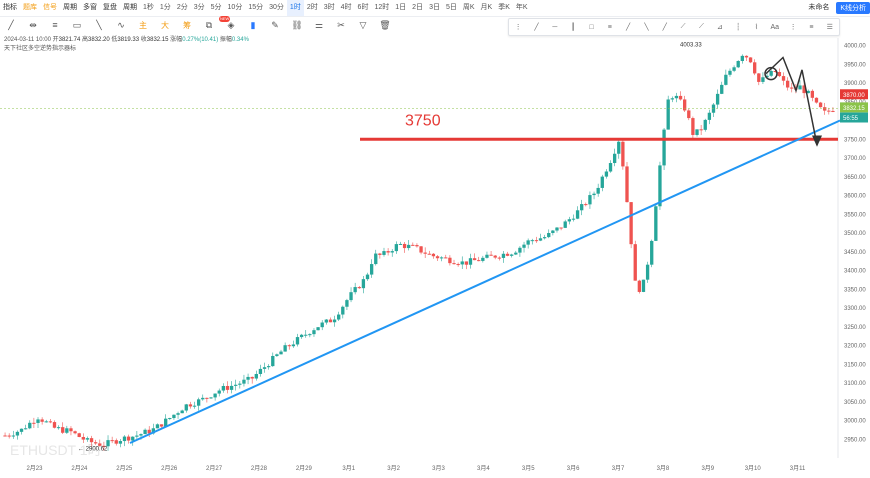 The width and height of the screenshot is (870, 478). Describe the element at coordinates (434, 7) in the screenshot. I see `timeframe-16: 3日` at that location.